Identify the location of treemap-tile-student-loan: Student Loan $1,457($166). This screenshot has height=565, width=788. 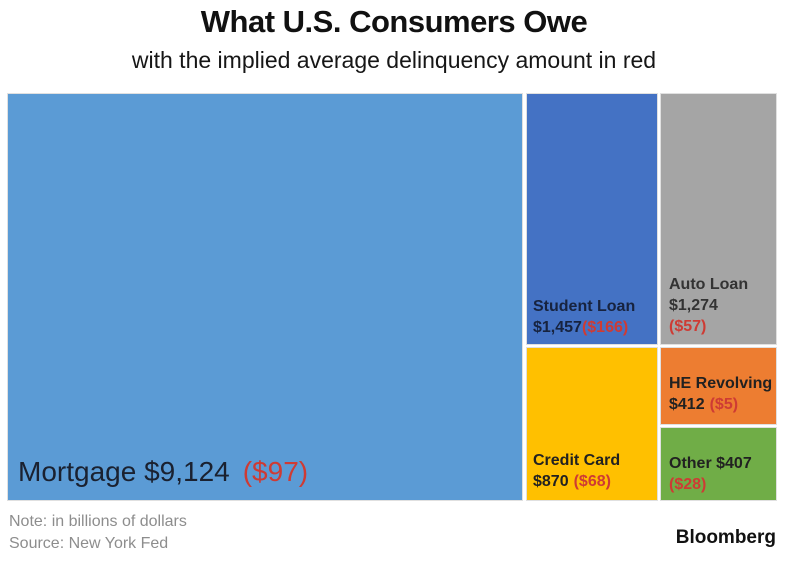
(592, 219).